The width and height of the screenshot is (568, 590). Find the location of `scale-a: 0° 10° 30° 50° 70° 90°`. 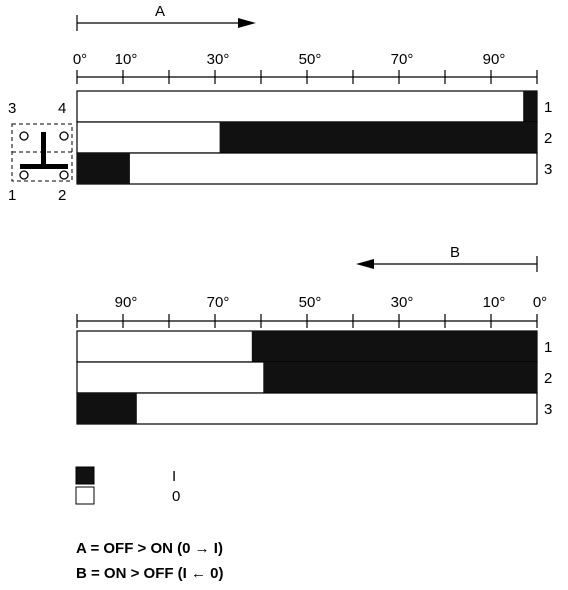

scale-a: 0° 10° 30° 50° 70° 90° is located at coordinates (305, 67).